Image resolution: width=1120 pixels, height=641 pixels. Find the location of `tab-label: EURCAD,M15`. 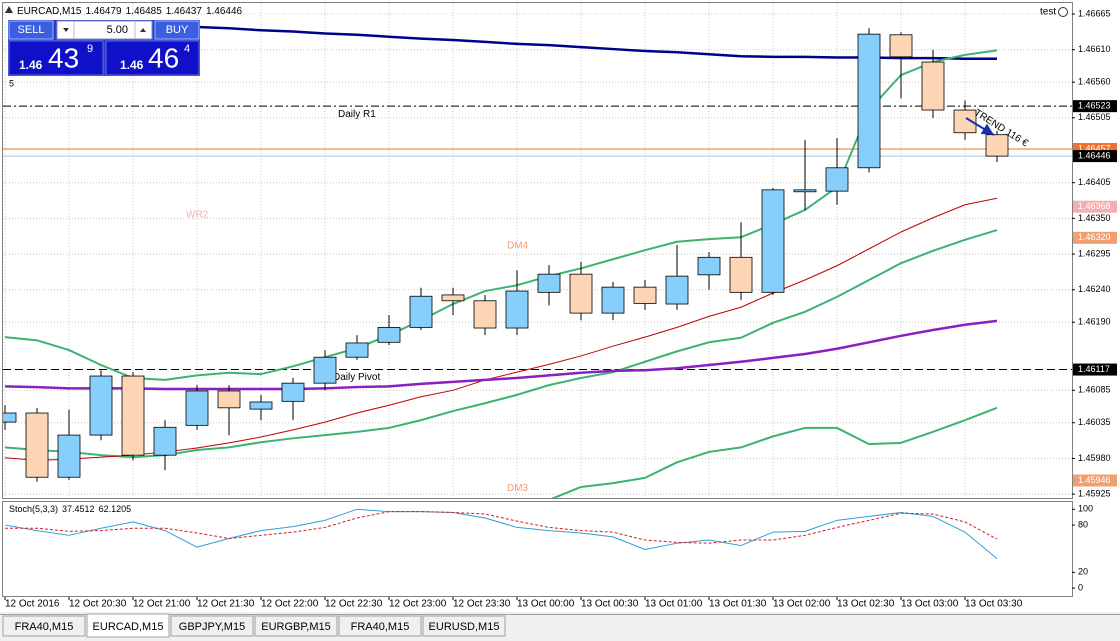

tab-label: EURCAD,M15 is located at coordinates (128, 627).